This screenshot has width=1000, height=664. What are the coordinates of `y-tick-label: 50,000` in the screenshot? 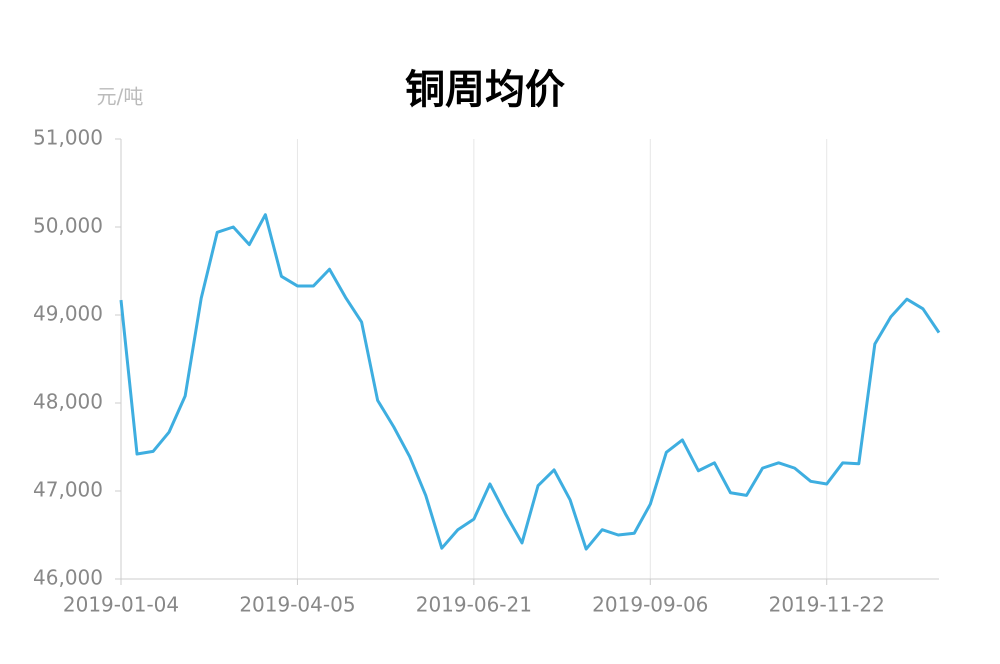 It's located at (68, 226).